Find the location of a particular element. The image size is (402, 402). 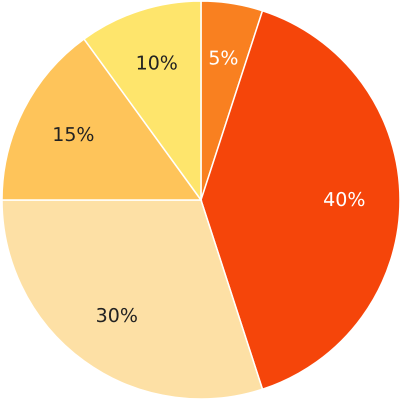

data-label: 5% is located at coordinates (223, 58).